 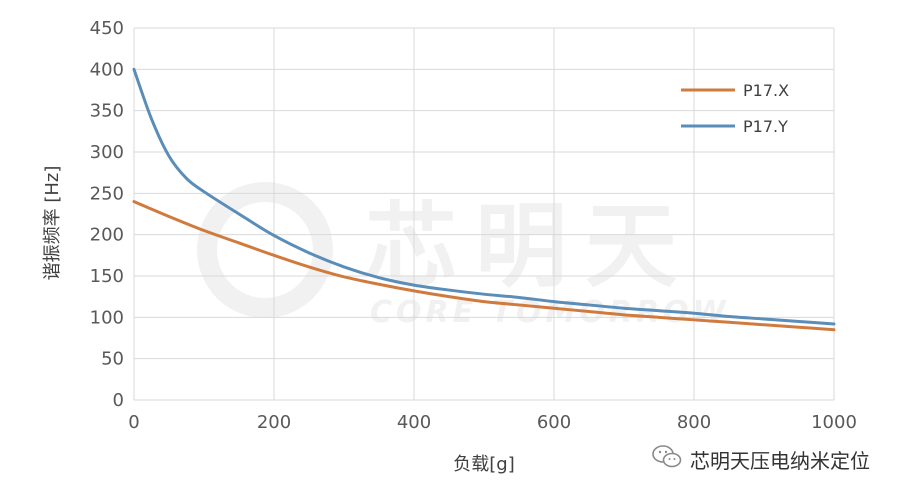 I want to click on x-tick-label: 200, so click(x=274, y=422).